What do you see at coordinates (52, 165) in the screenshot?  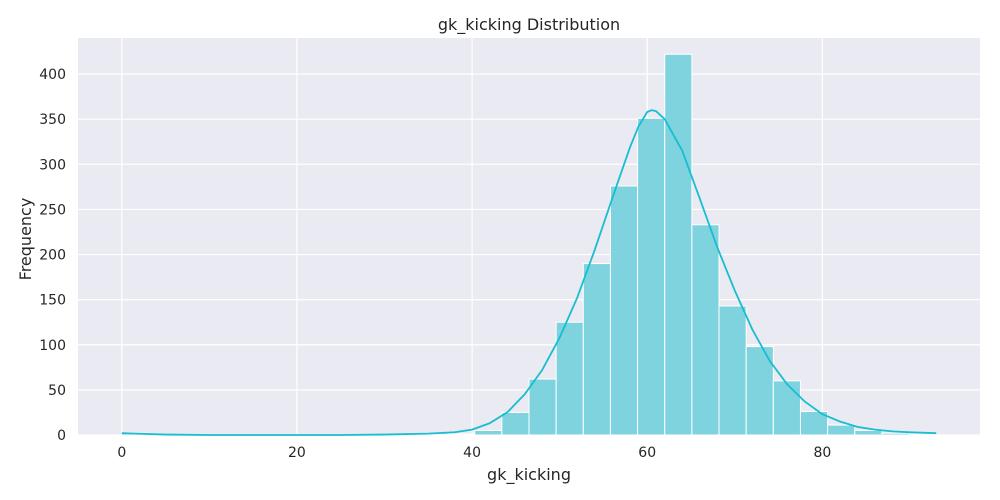 I see `y-tick-label: 300` at bounding box center [52, 165].